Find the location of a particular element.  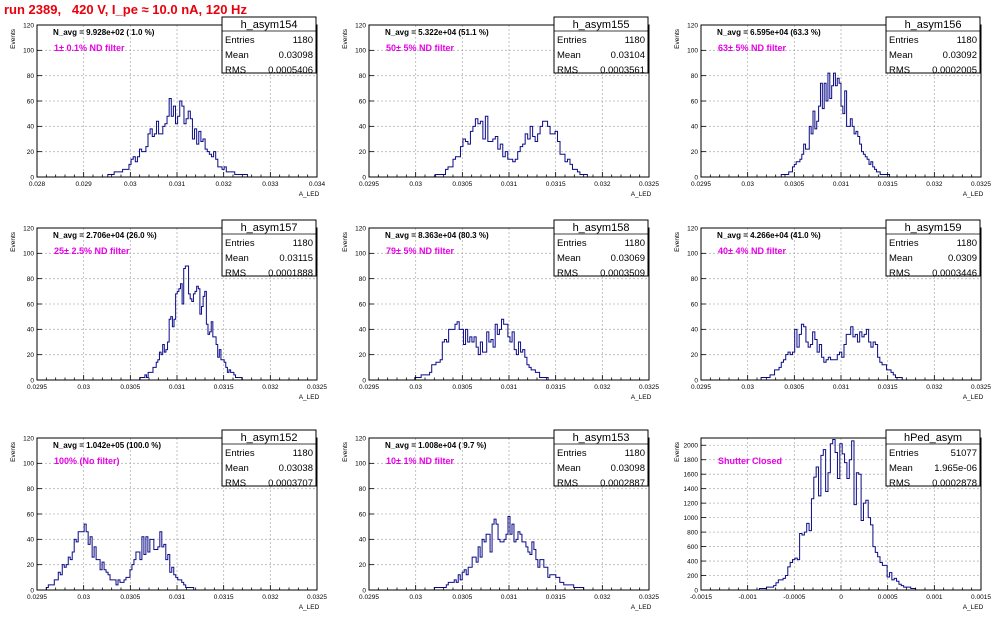

filter-annotation: 63± 5% ND filter is located at coordinates (752, 48).